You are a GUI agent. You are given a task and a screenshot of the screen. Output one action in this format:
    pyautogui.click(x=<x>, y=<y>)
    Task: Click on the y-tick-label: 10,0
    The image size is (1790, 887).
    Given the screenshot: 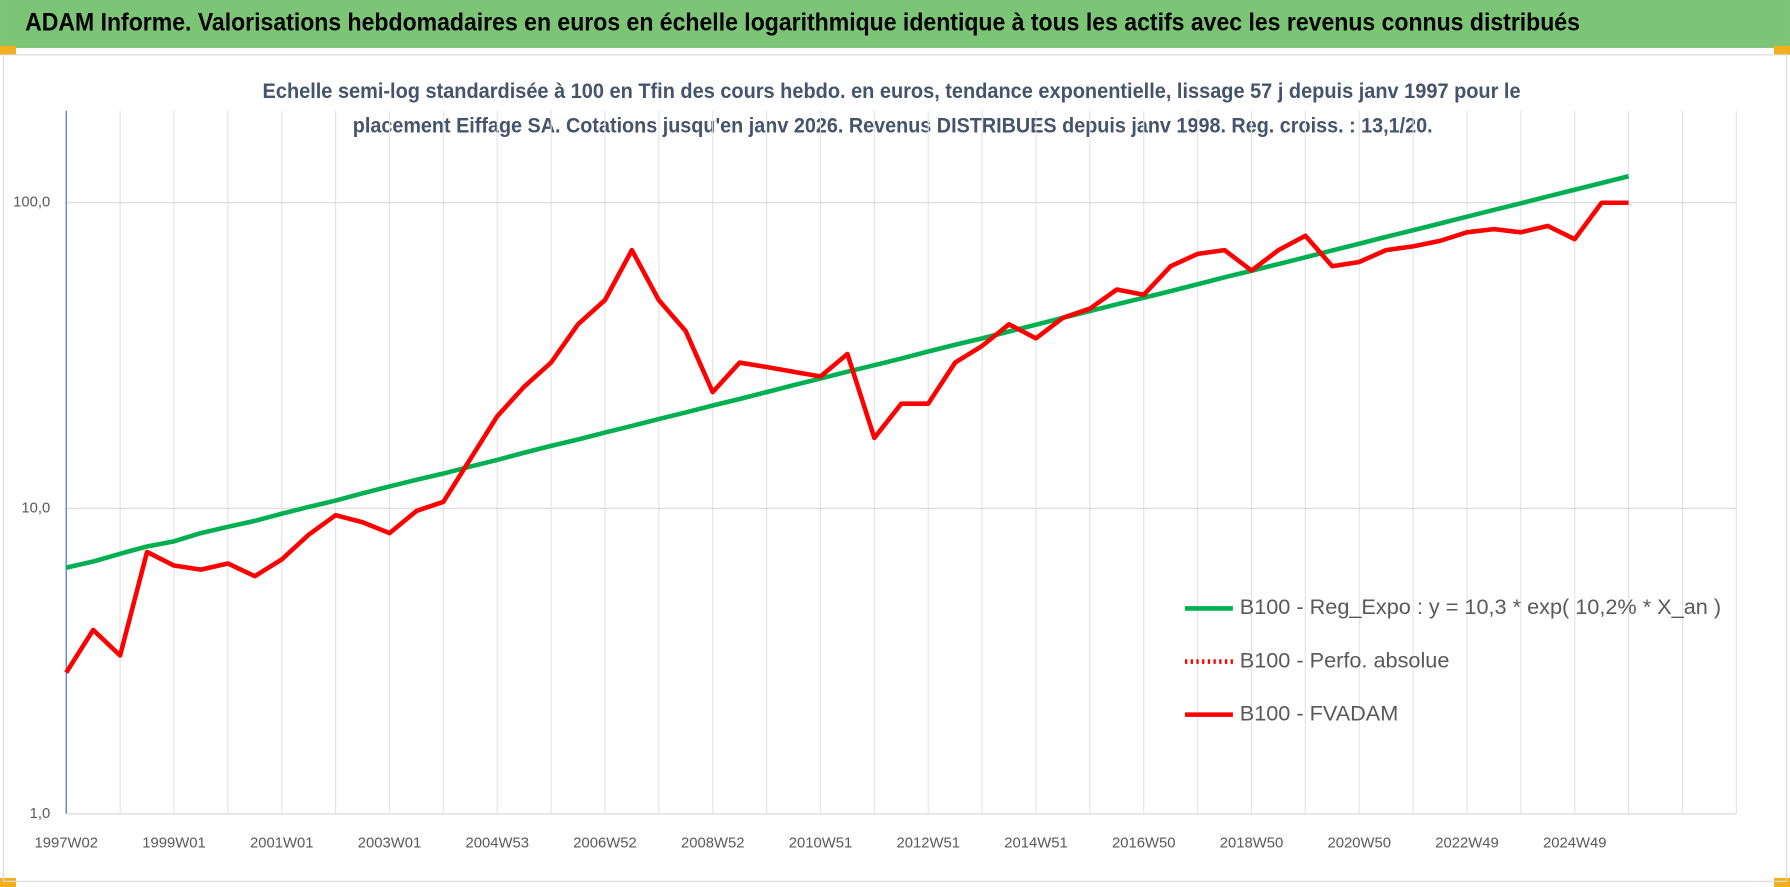 What is the action you would take?
    pyautogui.click(x=35, y=508)
    